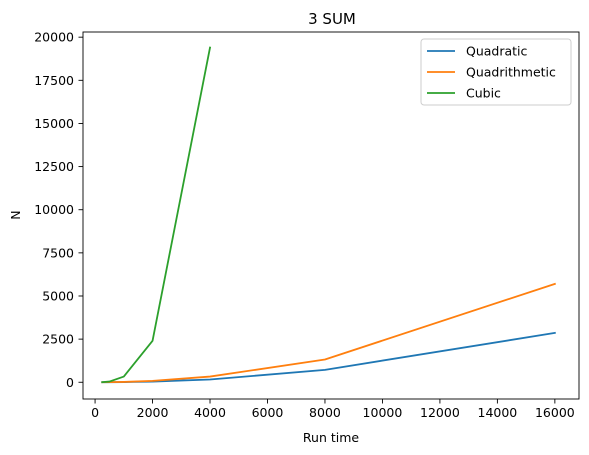 Image resolution: width=589 pixels, height=455 pixels. What do you see at coordinates (498, 412) in the screenshot?
I see `x-tick-label: 14000` at bounding box center [498, 412].